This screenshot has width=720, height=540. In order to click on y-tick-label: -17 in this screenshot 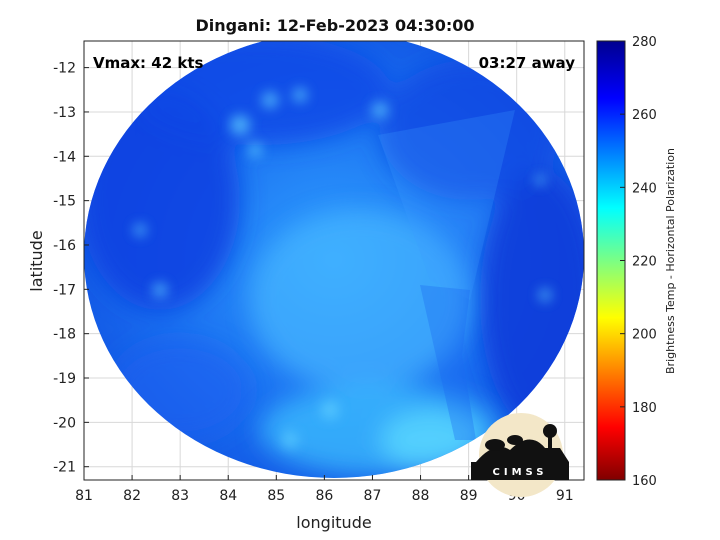, I will do `click(64, 290)`.